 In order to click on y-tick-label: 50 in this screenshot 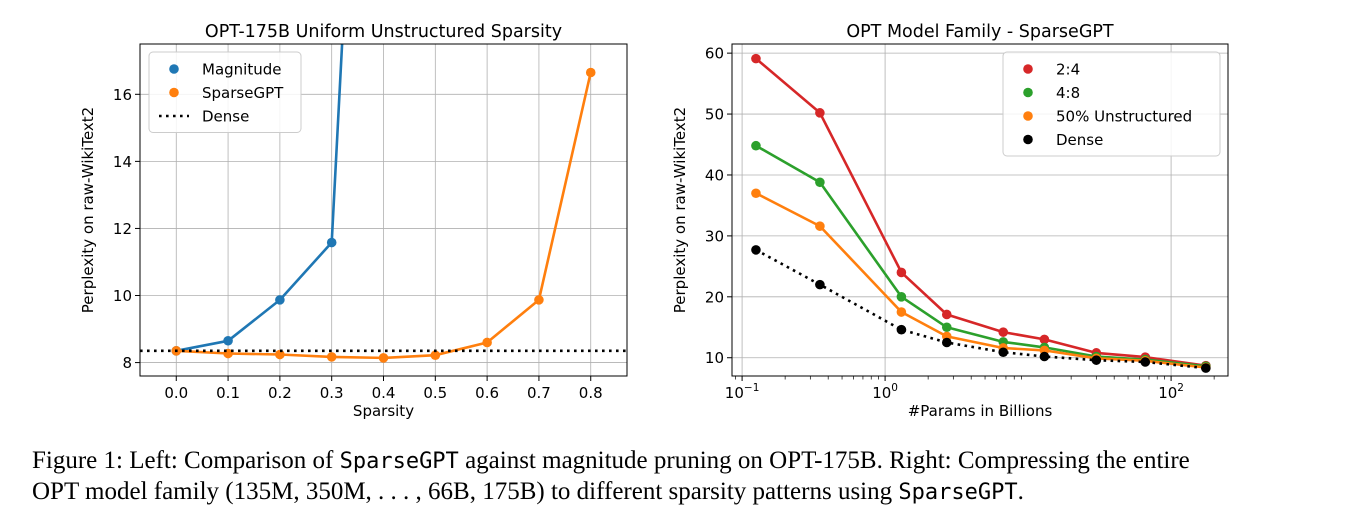, I will do `click(714, 115)`.